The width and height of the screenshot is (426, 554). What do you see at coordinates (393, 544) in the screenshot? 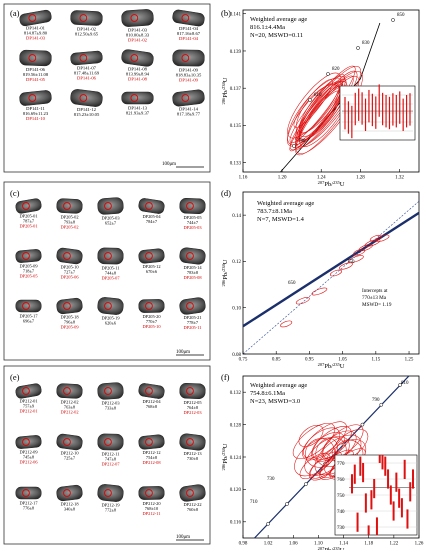
I see `x-tick-label: 1.22` at bounding box center [393, 544].